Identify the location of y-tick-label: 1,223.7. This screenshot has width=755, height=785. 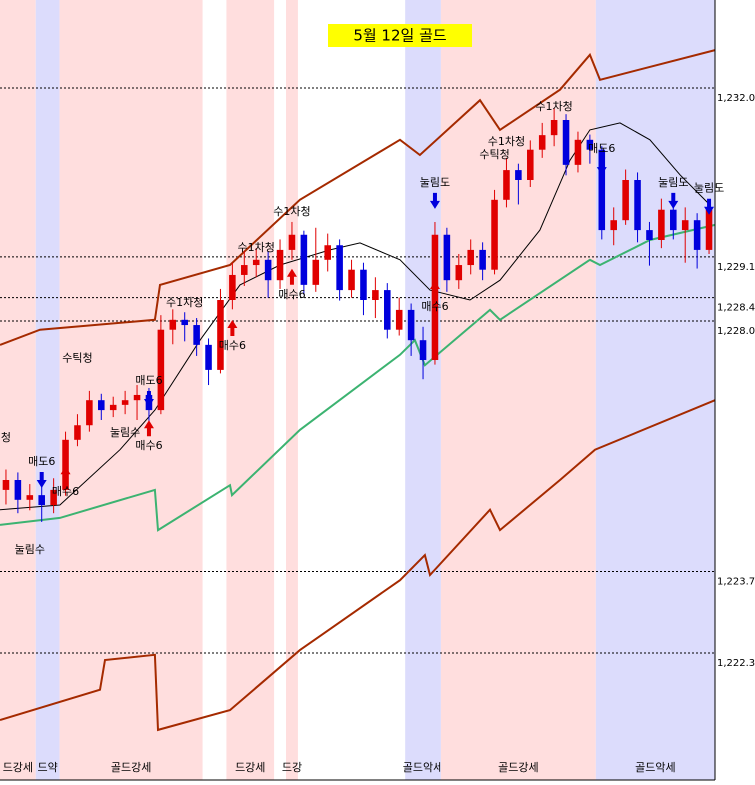
(736, 581).